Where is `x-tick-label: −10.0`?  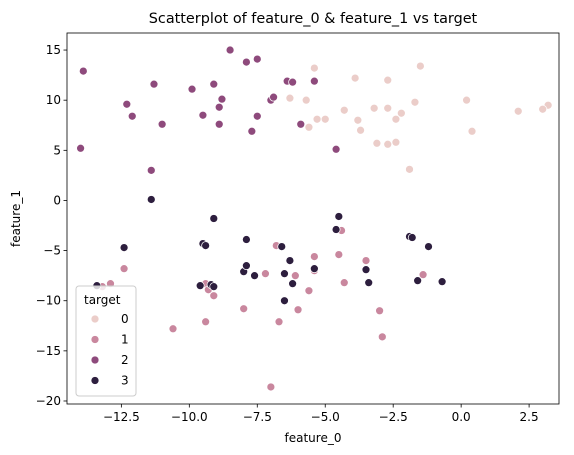
x-tick-label: −10.0 is located at coordinates (189, 417).